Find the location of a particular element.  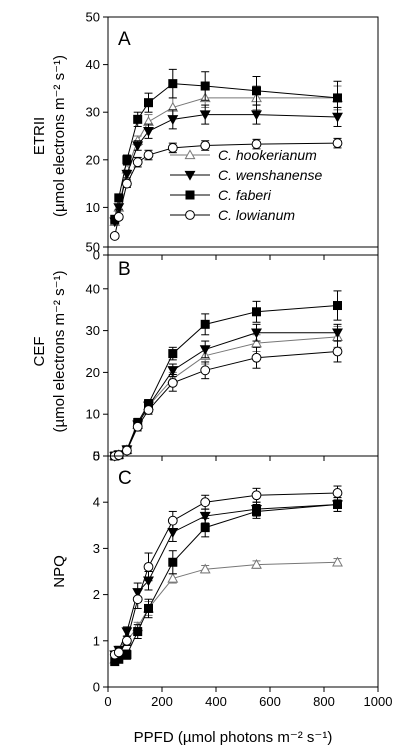

legend-item: C. wenshanense is located at coordinates (246, 175).